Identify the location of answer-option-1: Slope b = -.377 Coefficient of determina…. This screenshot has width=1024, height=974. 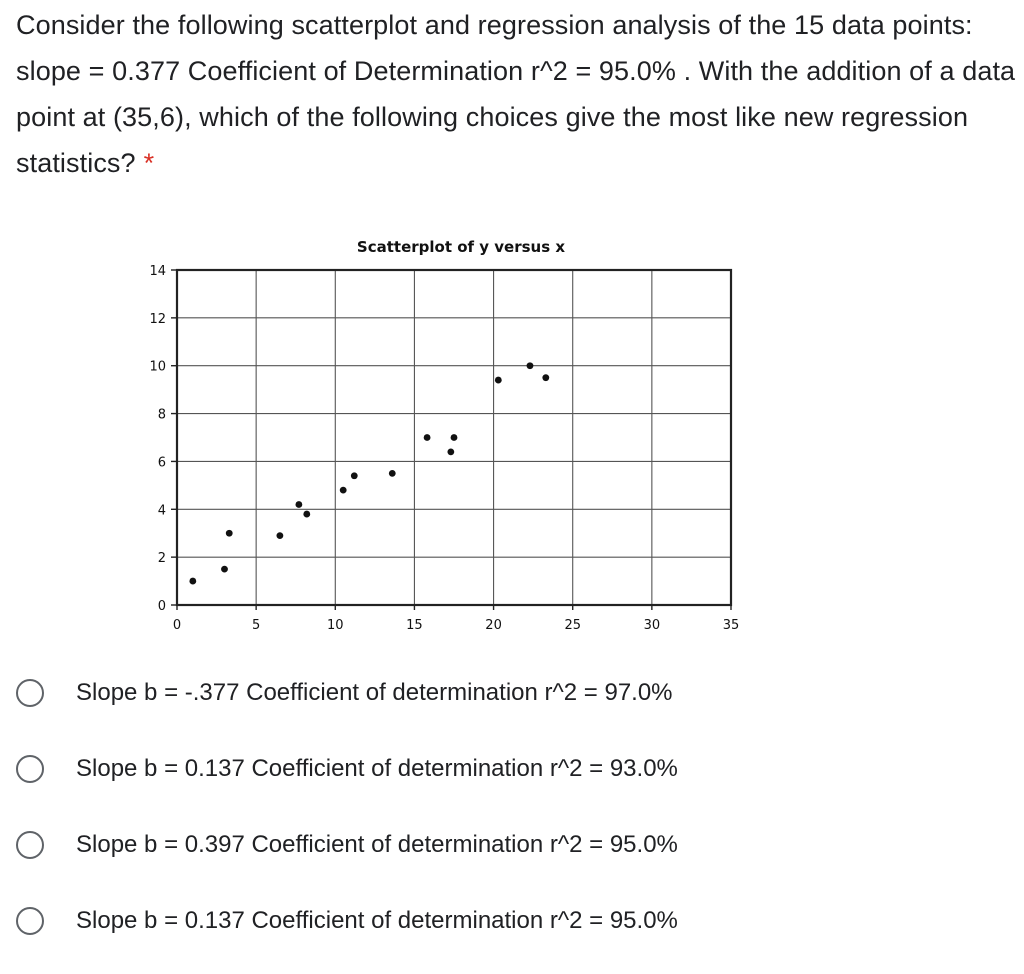
(509, 693).